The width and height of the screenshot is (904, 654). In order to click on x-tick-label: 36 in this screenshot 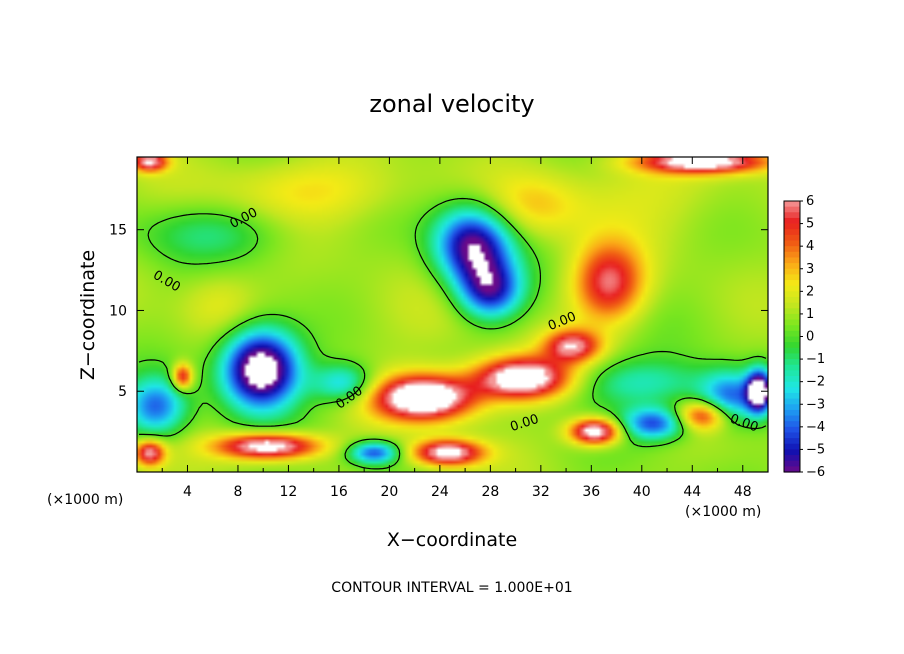, I will do `click(591, 492)`.